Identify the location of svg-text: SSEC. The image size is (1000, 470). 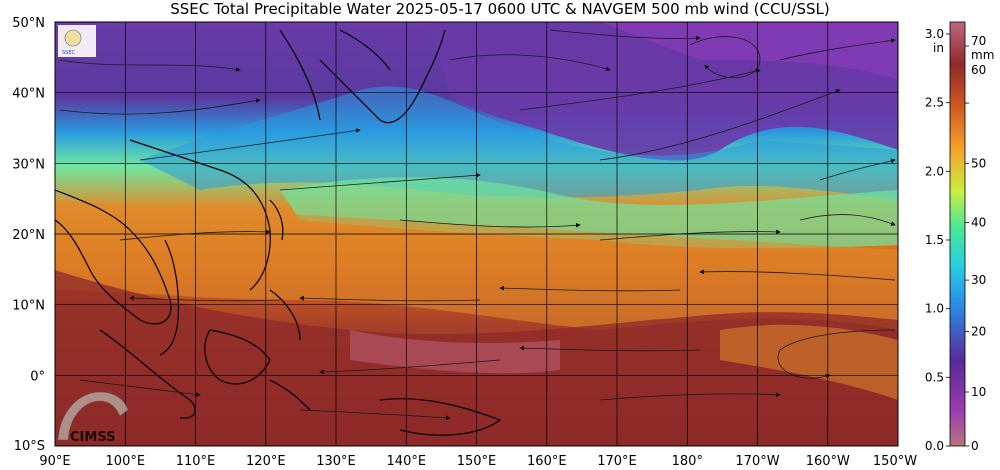
(69, 53).